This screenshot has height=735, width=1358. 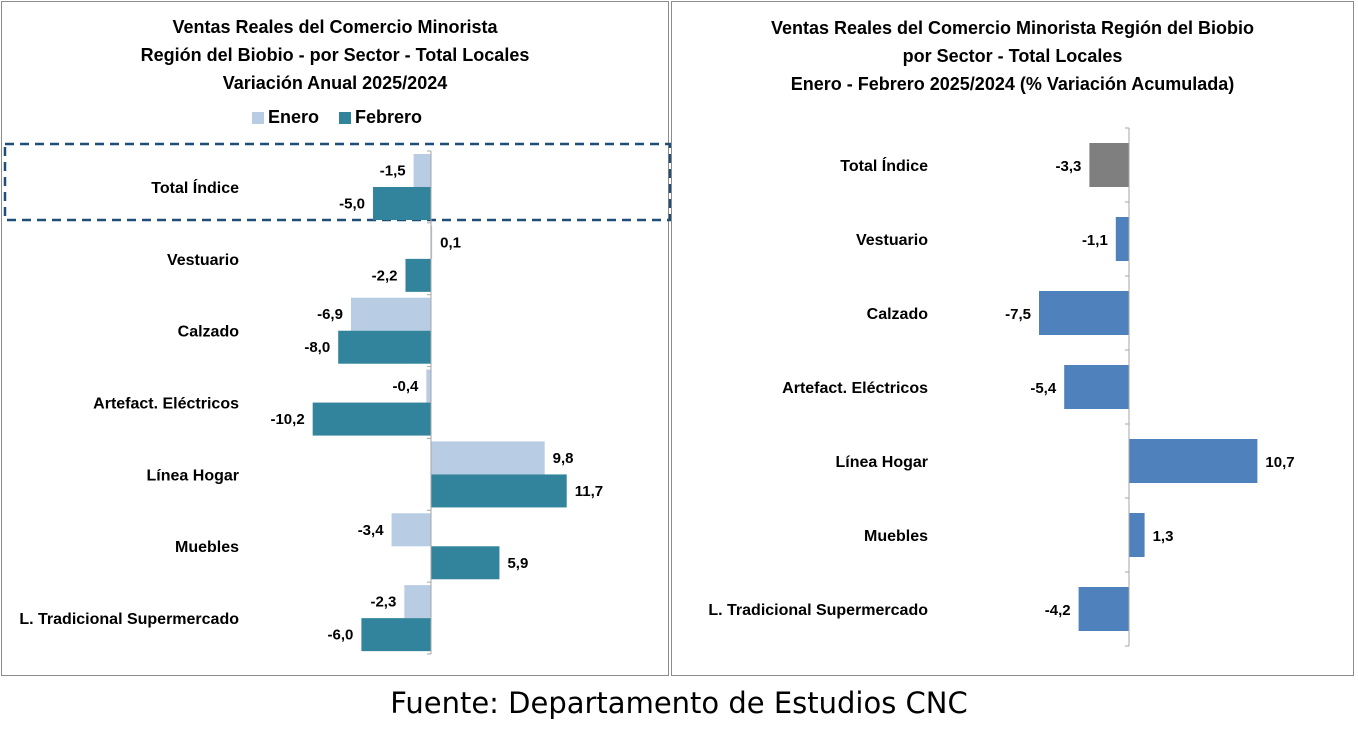 I want to click on legend-item-febrero: Febrero, so click(x=380, y=117).